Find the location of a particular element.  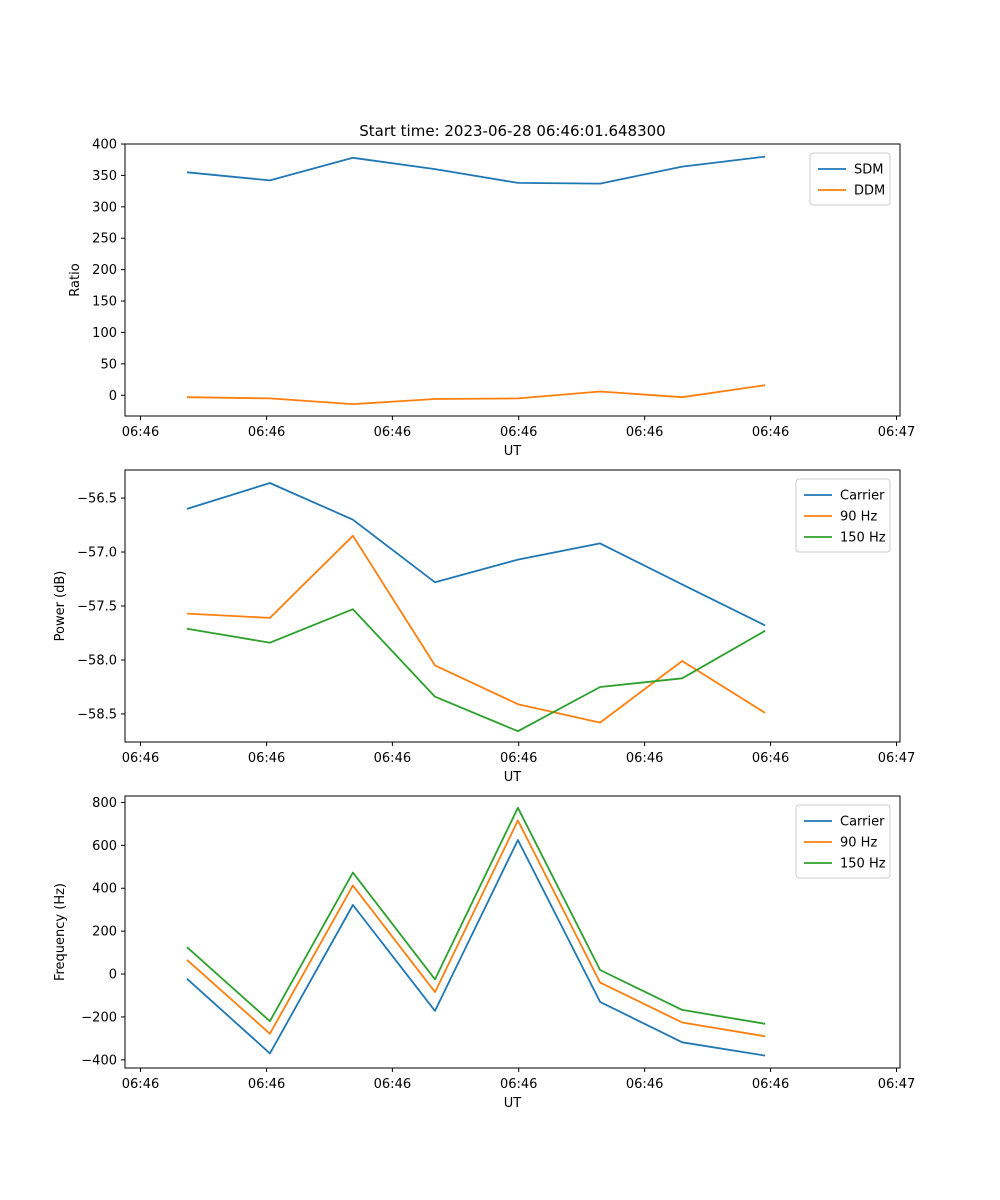

y-tick-label: −58.5 is located at coordinates (97, 714).